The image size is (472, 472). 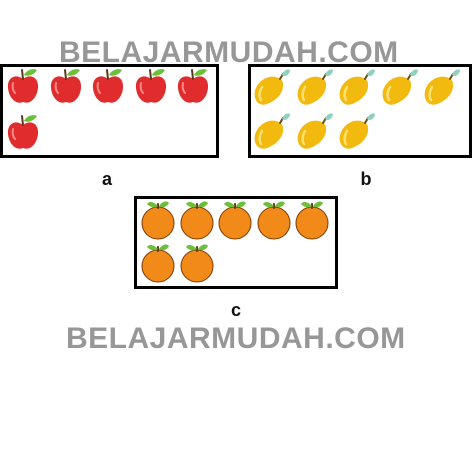 What do you see at coordinates (236, 338) in the screenshot?
I see `watermark-bottom: BELAJARMUDAH.COM` at bounding box center [236, 338].